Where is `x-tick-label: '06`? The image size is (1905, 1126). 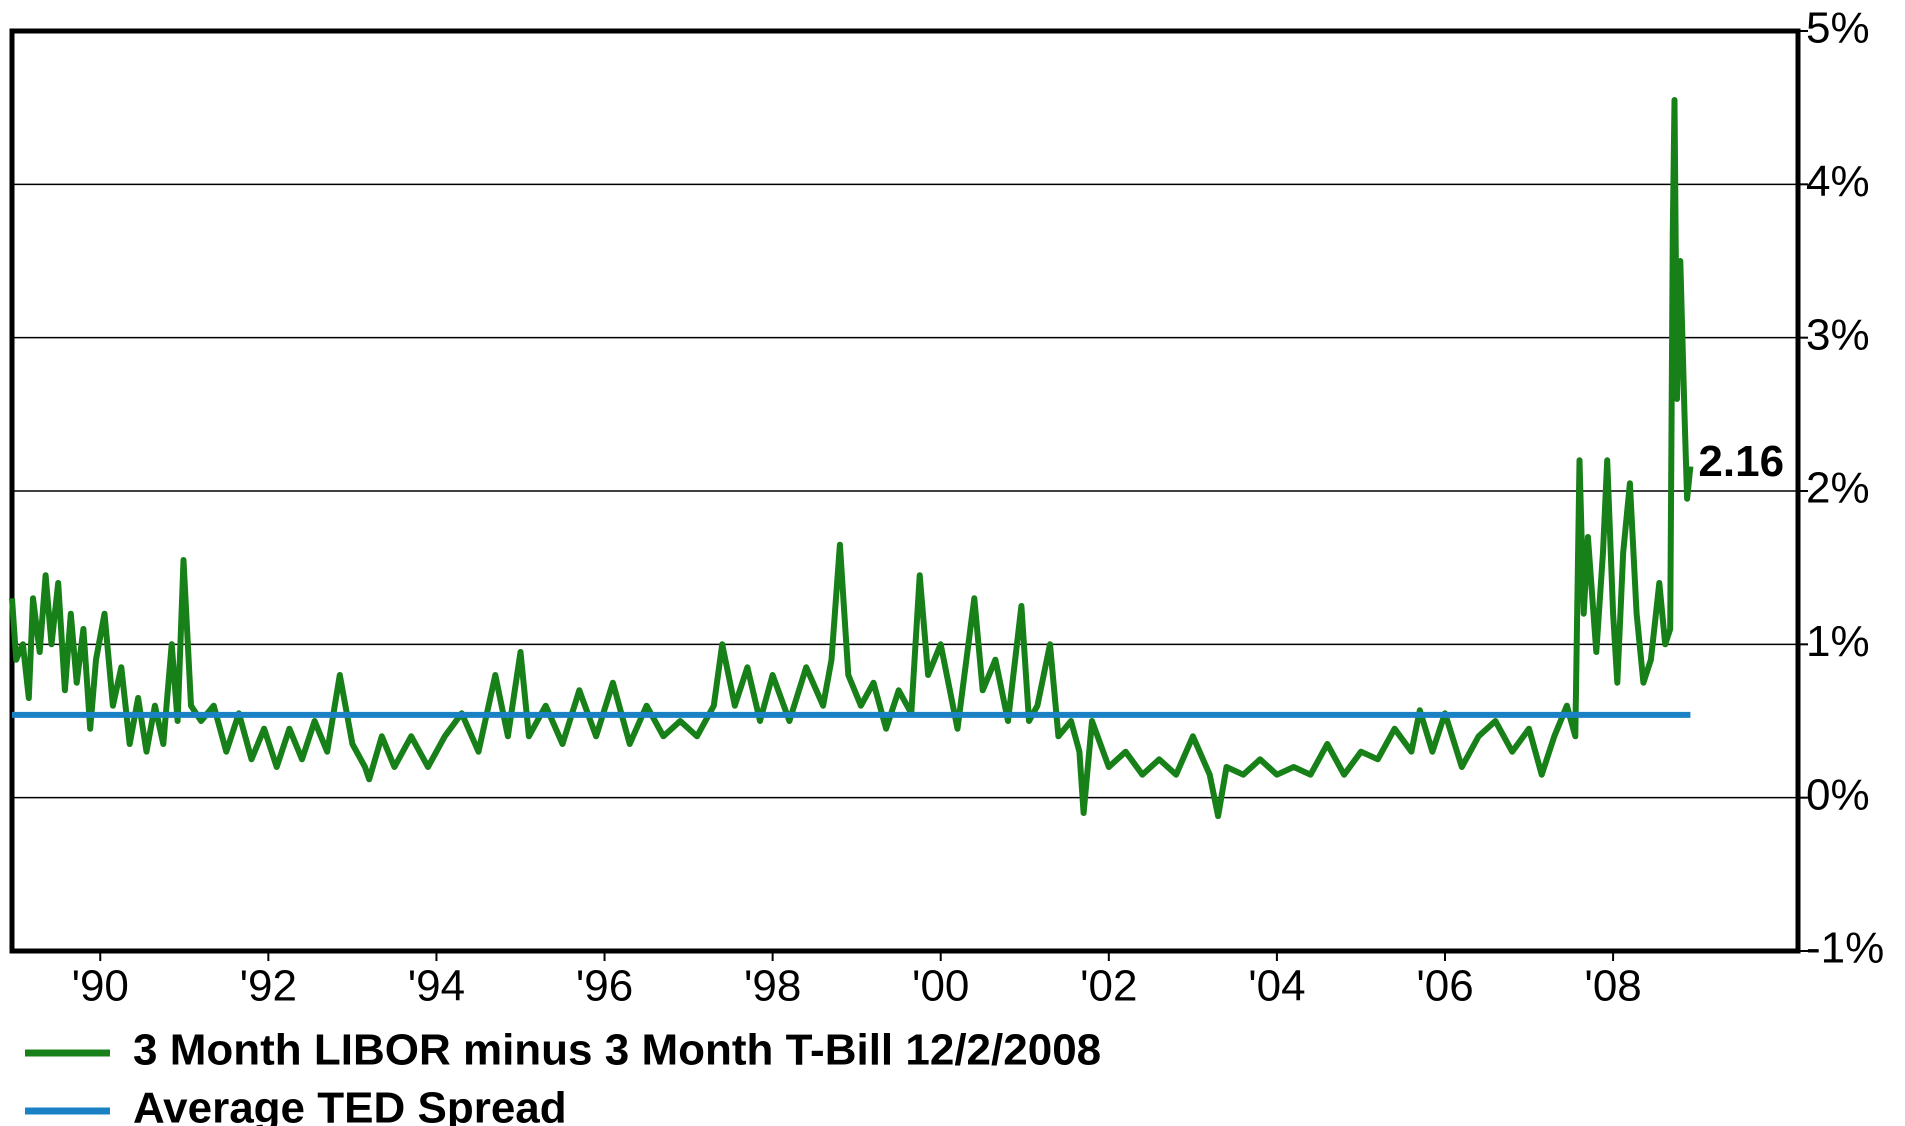
x-tick-label: '06 is located at coordinates (1444, 986).